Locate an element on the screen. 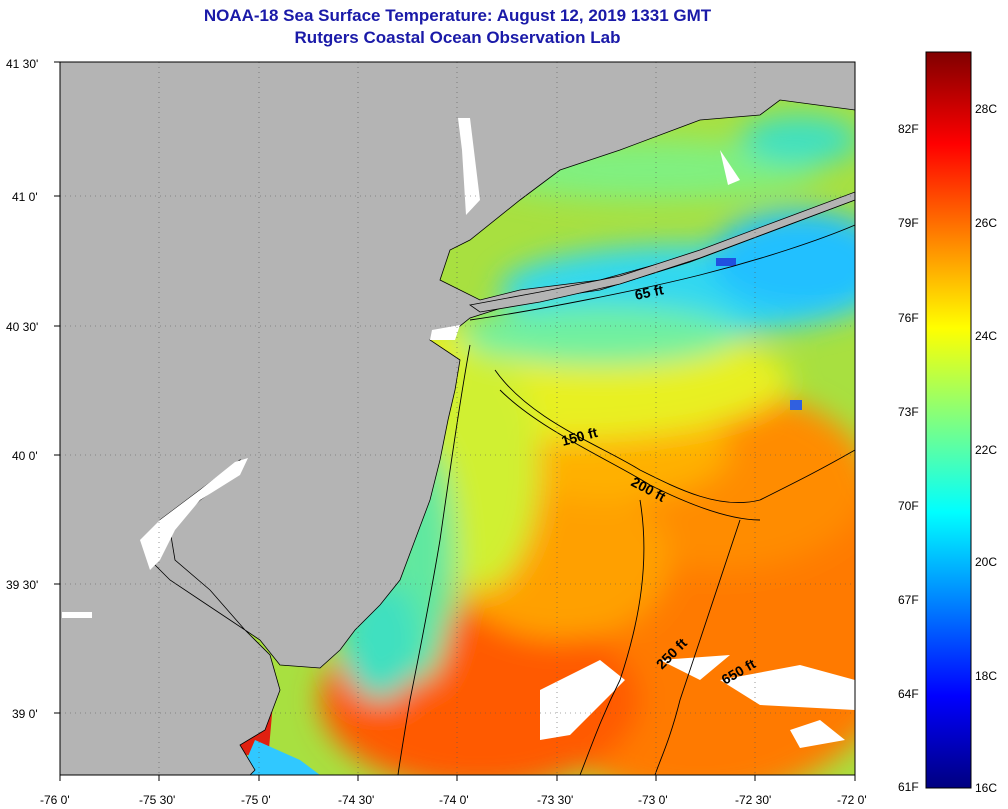 The height and width of the screenshot is (809, 1008). lat-label: 41 0' is located at coordinates (25, 197).